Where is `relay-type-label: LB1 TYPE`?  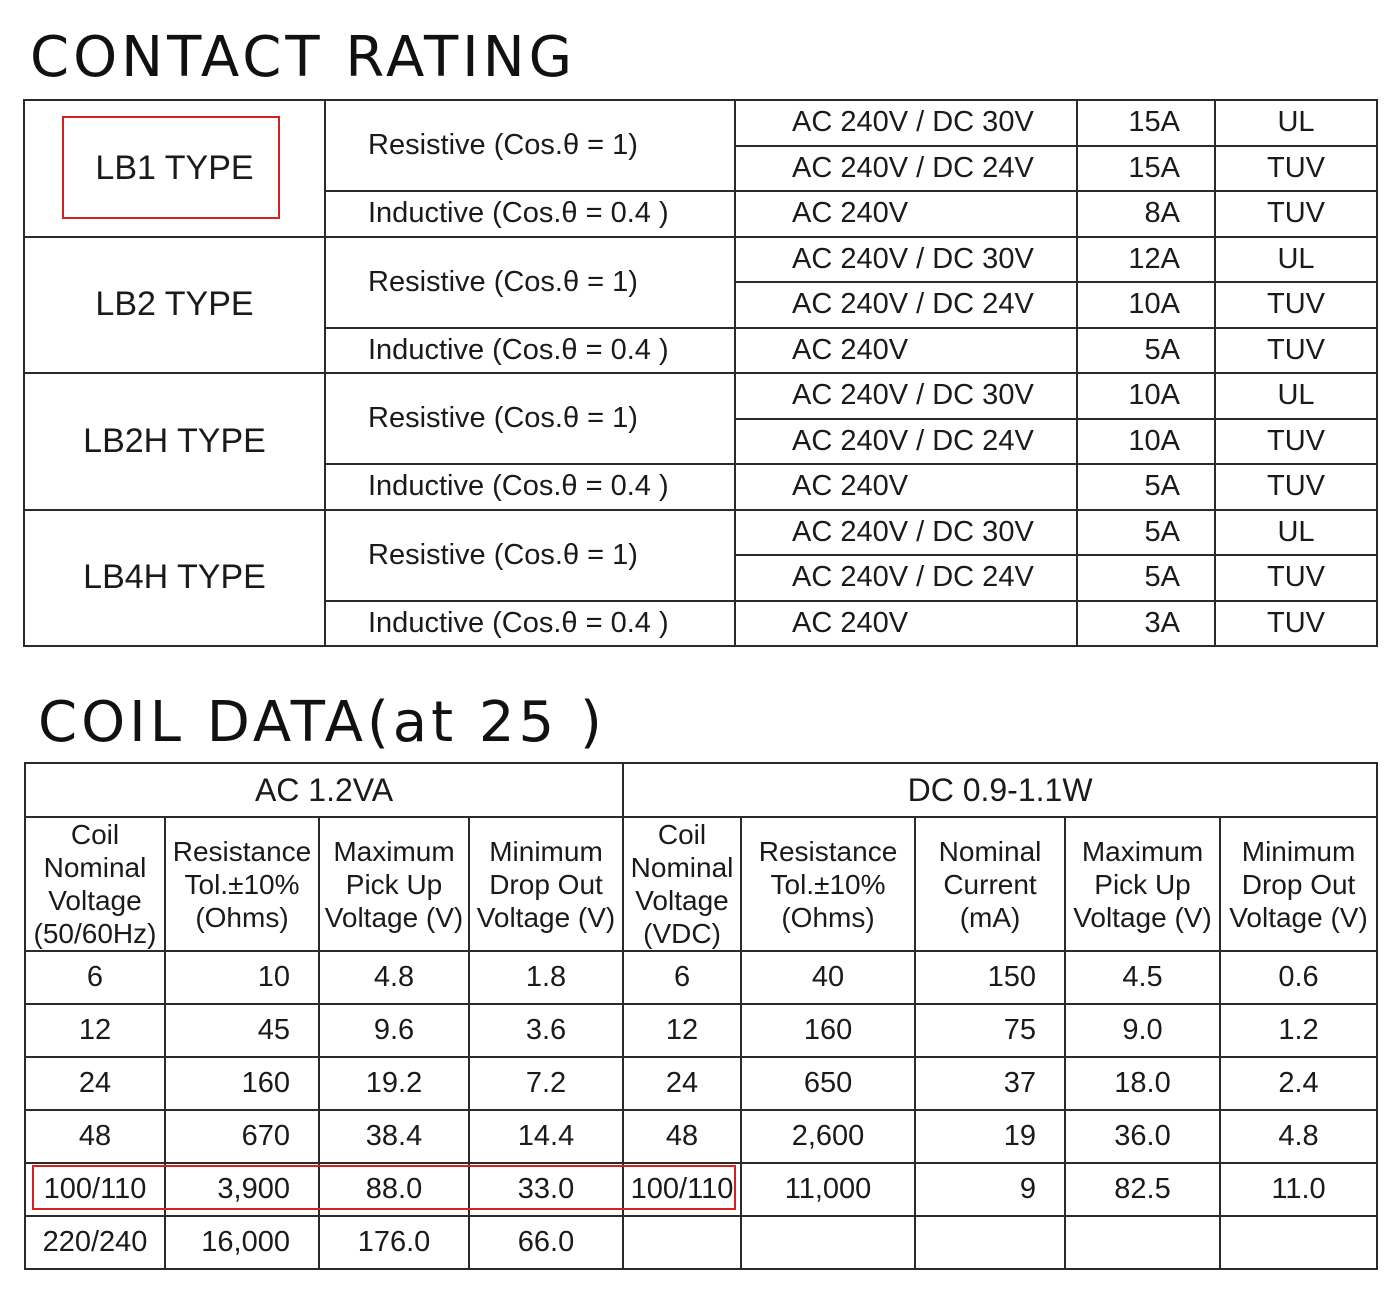 relay-type-label: LB1 TYPE is located at coordinates (174, 168).